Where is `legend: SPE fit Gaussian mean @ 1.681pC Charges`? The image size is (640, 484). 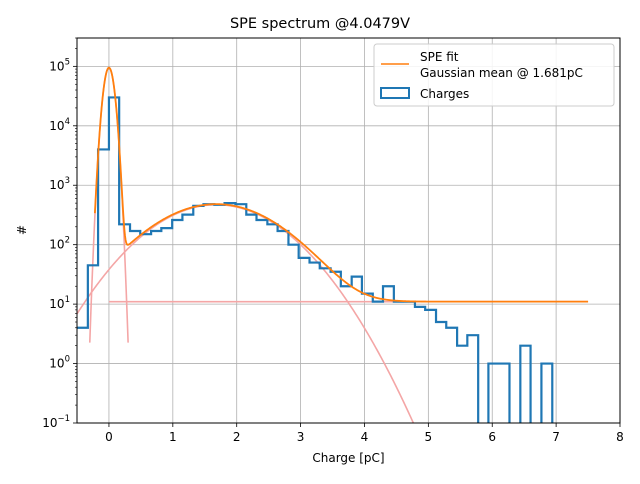 legend: SPE fit Gaussian mean @ 1.681pC Charges is located at coordinates (494, 75).